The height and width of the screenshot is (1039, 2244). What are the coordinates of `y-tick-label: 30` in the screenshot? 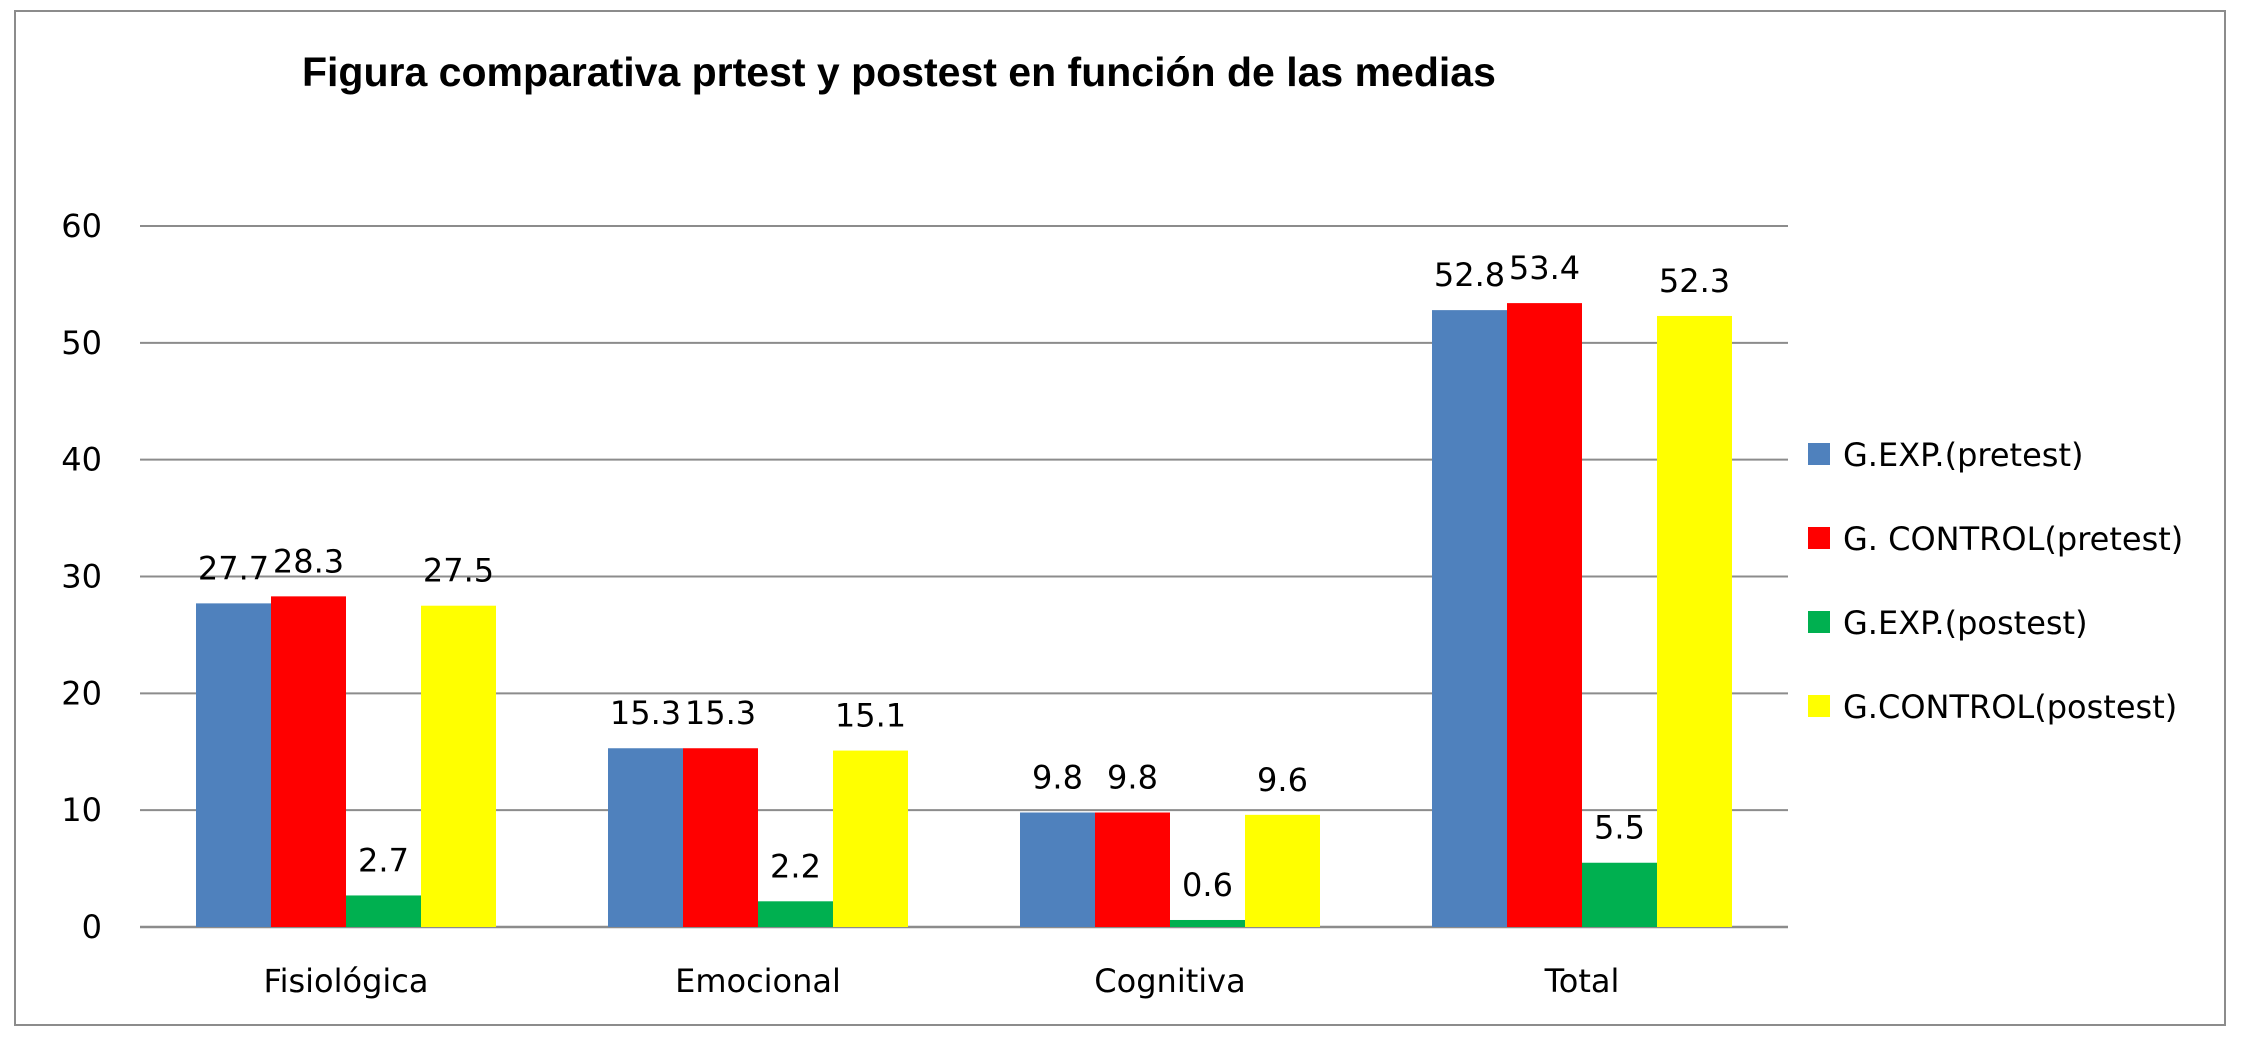 It's located at (81, 577).